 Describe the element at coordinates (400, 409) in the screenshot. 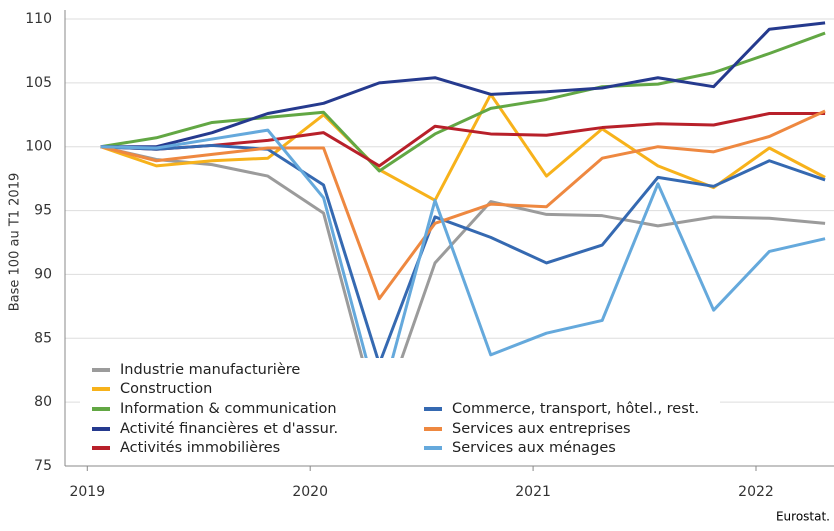

I see `legend-background` at that location.